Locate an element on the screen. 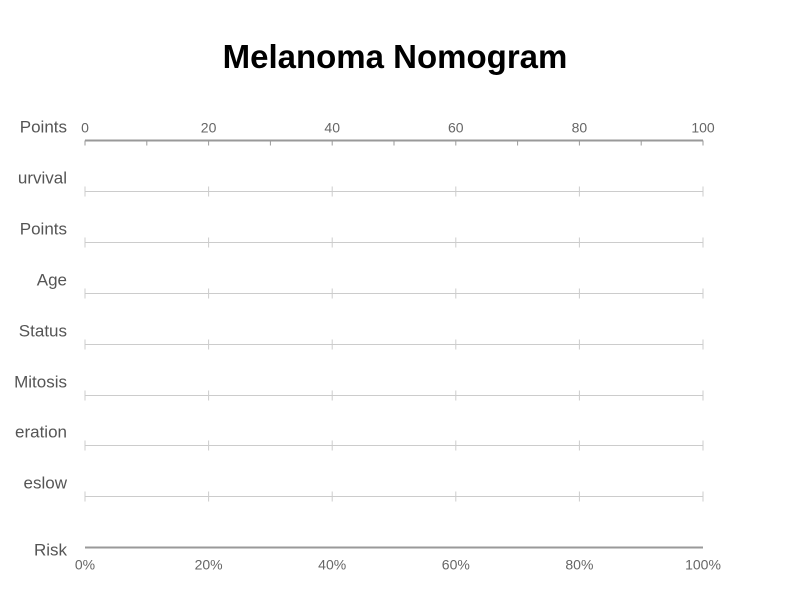  row-label: Risk is located at coordinates (51, 550).